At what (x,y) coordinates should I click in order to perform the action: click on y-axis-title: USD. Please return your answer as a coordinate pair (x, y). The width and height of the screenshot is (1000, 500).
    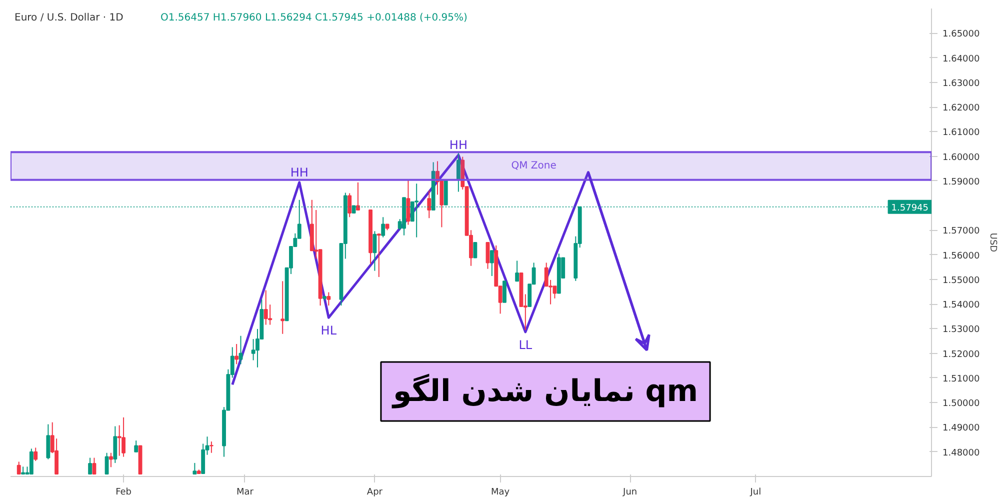
    Looking at the image, I should click on (993, 242).